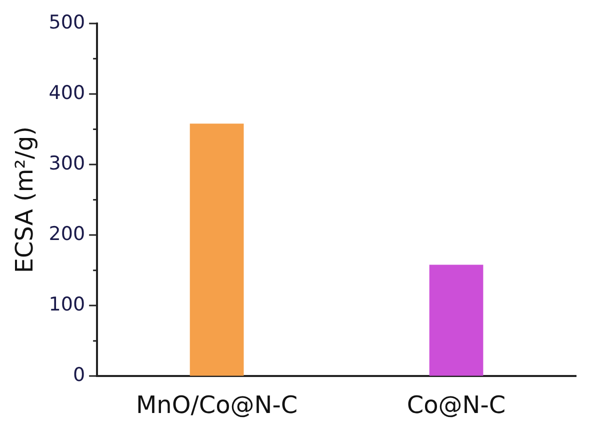  What do you see at coordinates (67, 22) in the screenshot?
I see `y-tick-label: 500` at bounding box center [67, 22].